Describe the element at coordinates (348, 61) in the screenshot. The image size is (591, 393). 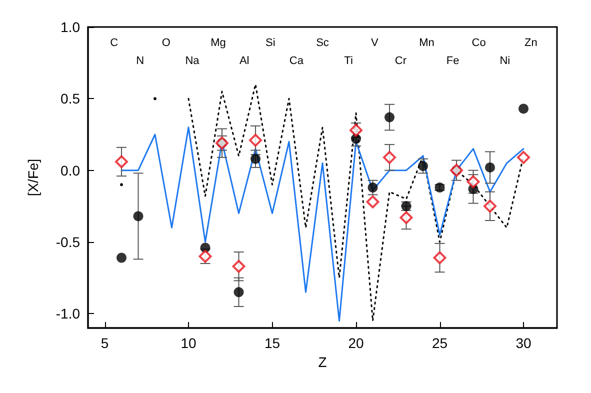
I see `annotation: Ti` at that location.